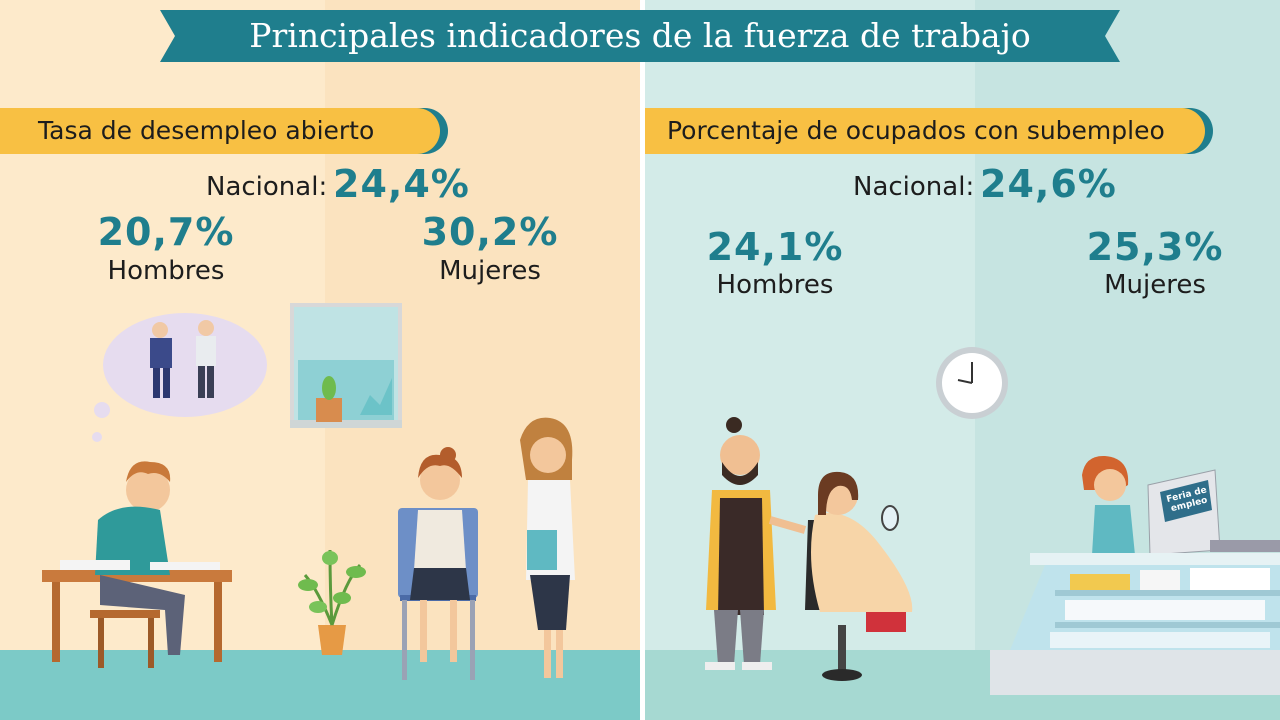  Describe the element at coordinates (166, 232) in the screenshot. I see `left-men-value: 20,7%` at that location.